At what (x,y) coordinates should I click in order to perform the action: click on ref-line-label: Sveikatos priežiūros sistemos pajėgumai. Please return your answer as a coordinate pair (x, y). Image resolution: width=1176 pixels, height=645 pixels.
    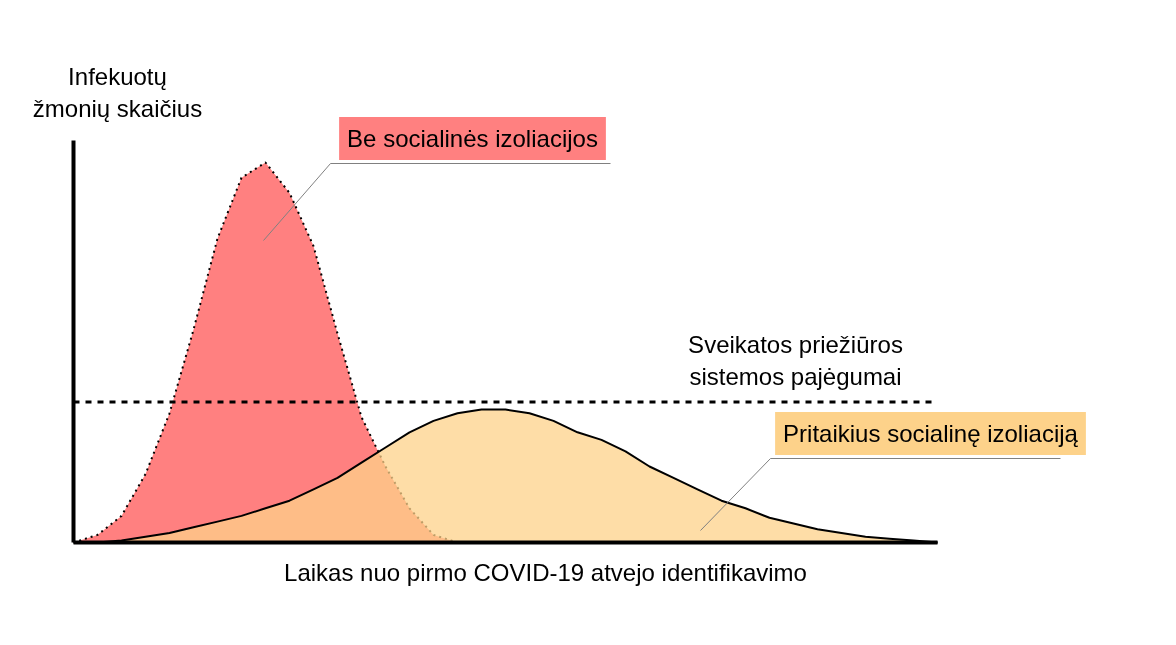
    Looking at the image, I should click on (795, 360).